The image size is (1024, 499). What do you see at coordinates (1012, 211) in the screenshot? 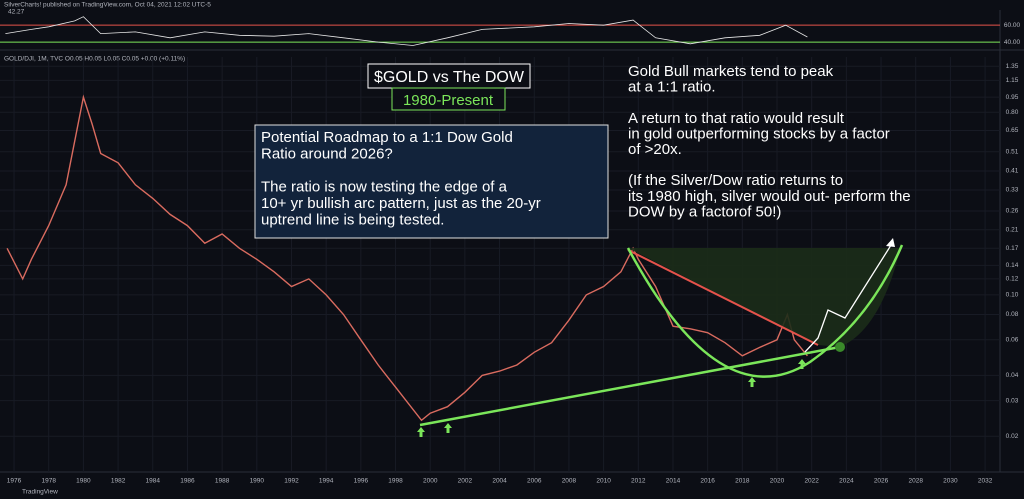
I see `y-tick-label: 0.26` at bounding box center [1012, 211].